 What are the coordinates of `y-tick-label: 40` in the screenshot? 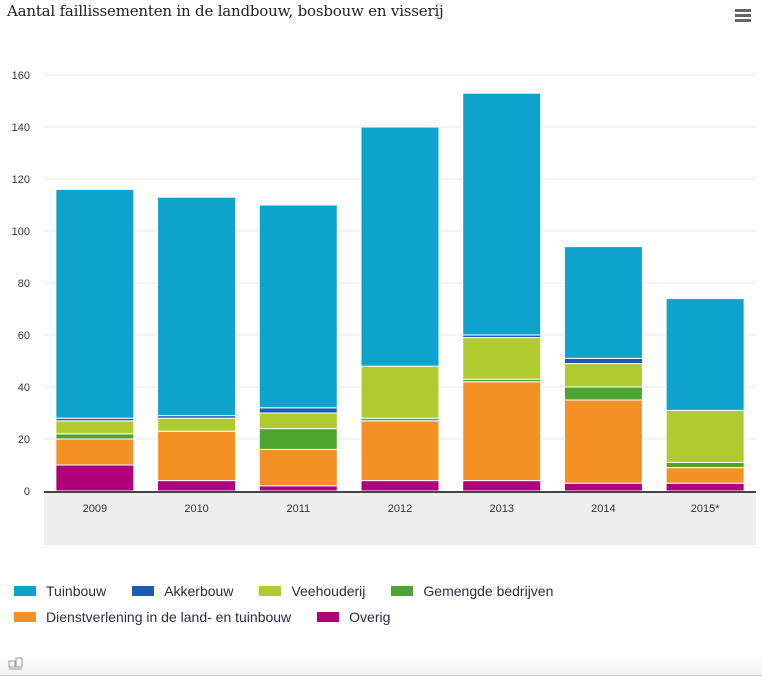 It's located at (24, 388).